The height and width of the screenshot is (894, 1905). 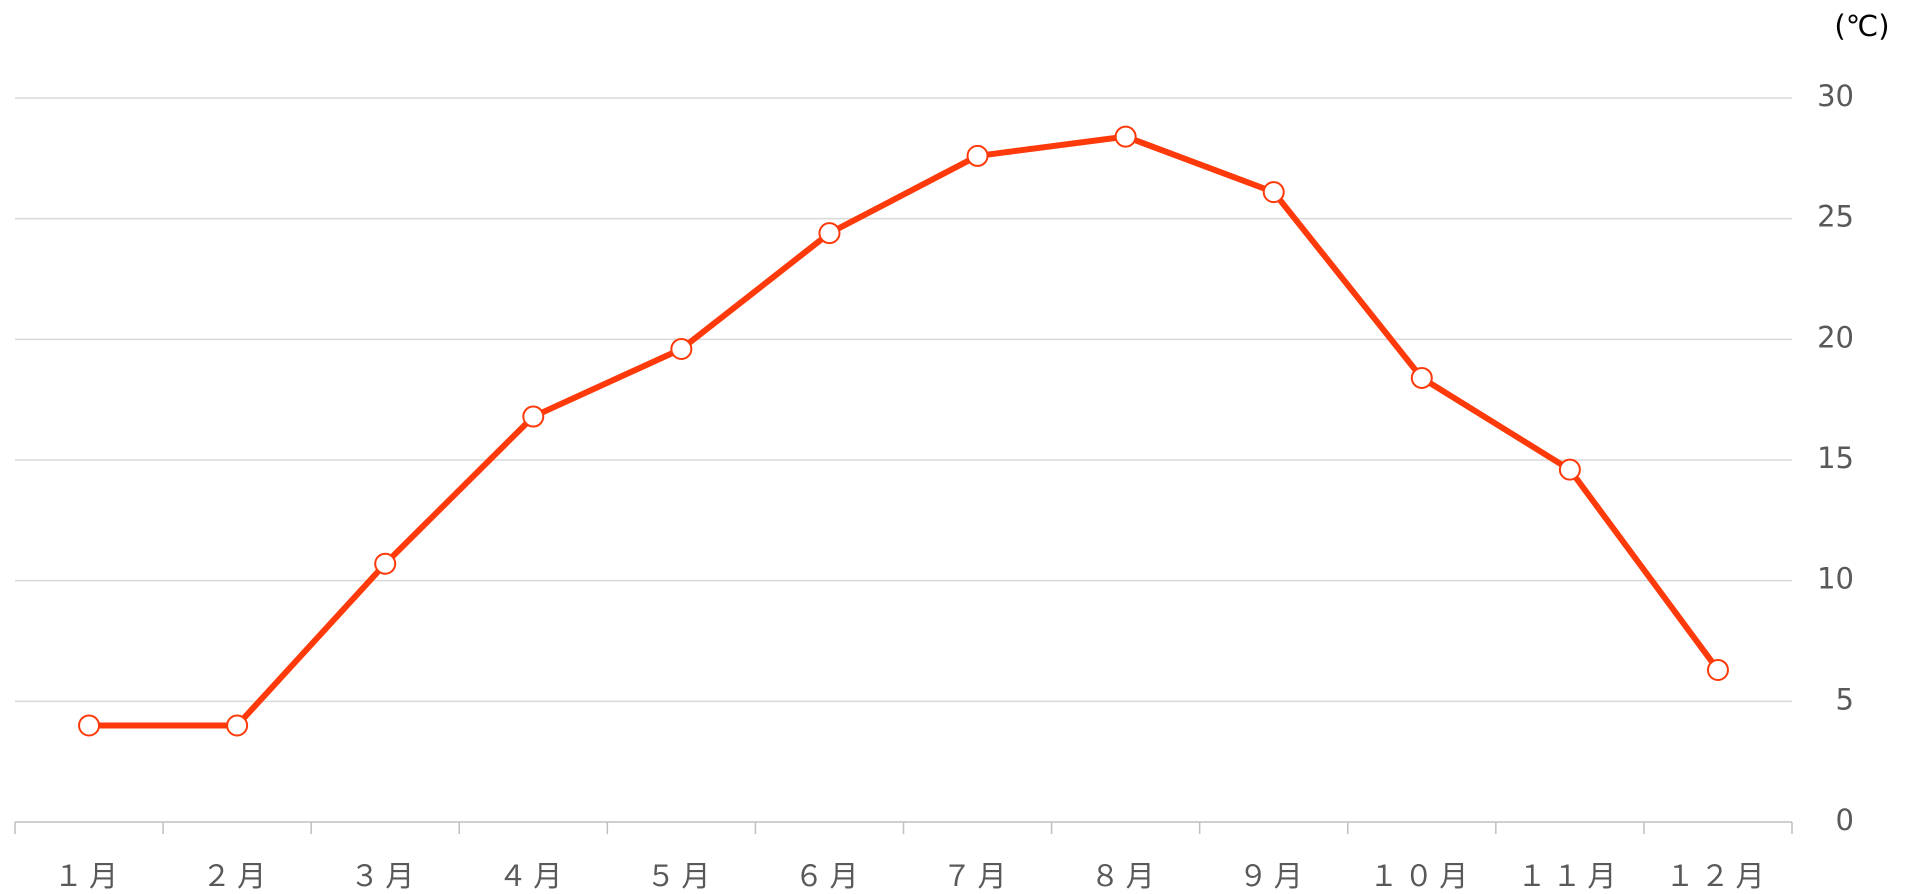 What do you see at coordinates (1835, 337) in the screenshot?
I see `y-tick-label: 20` at bounding box center [1835, 337].